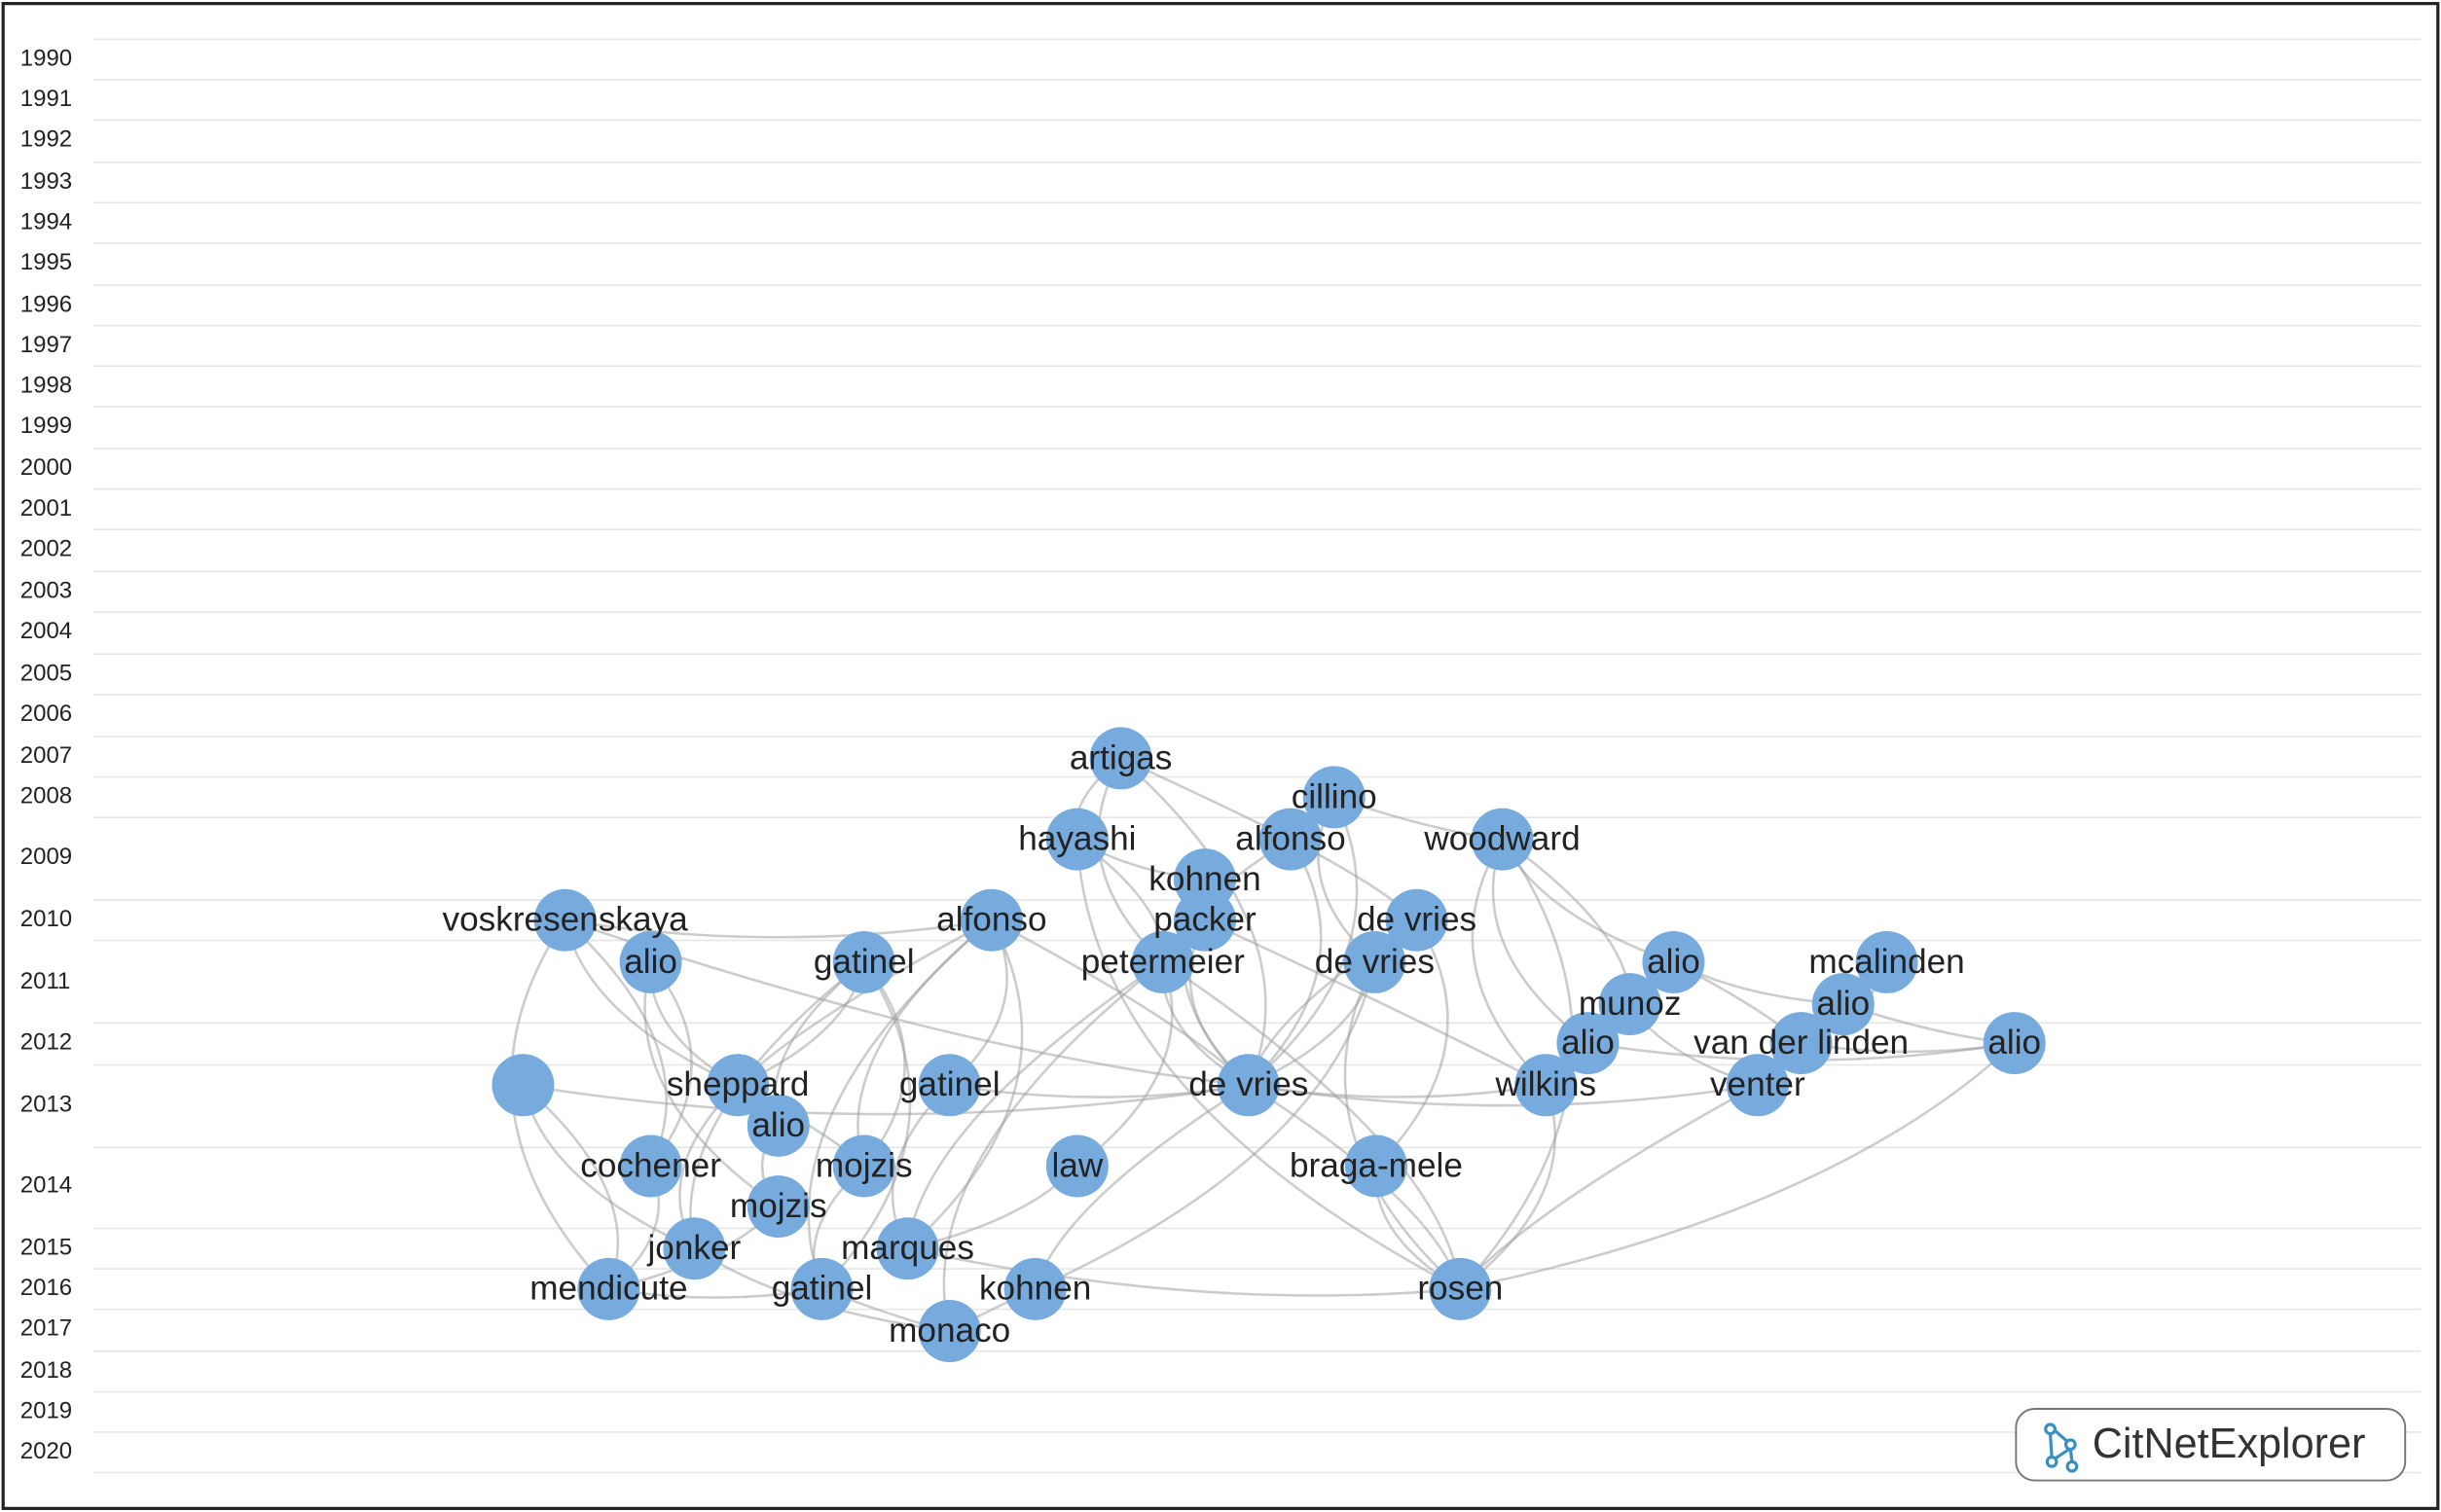  Describe the element at coordinates (46, 1288) in the screenshot. I see `year-label: 2016` at that location.